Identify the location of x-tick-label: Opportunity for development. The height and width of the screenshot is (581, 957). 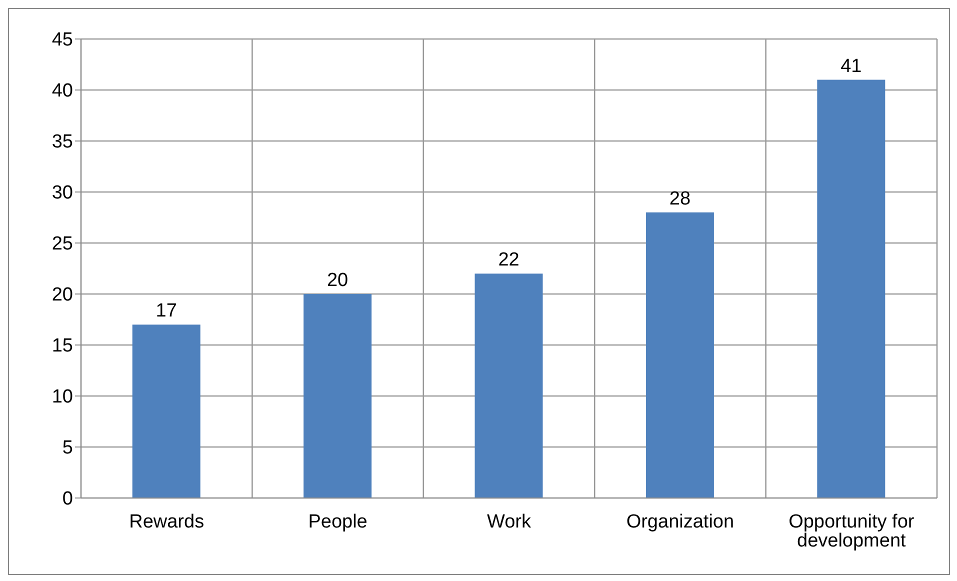
(851, 531).